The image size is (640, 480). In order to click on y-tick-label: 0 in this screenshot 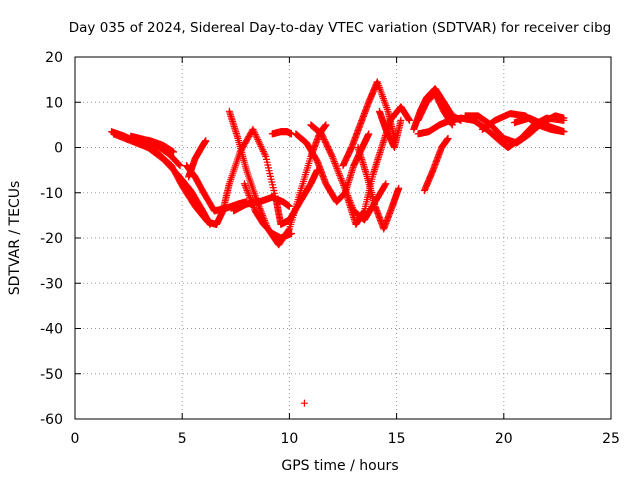, I will do `click(58, 149)`.